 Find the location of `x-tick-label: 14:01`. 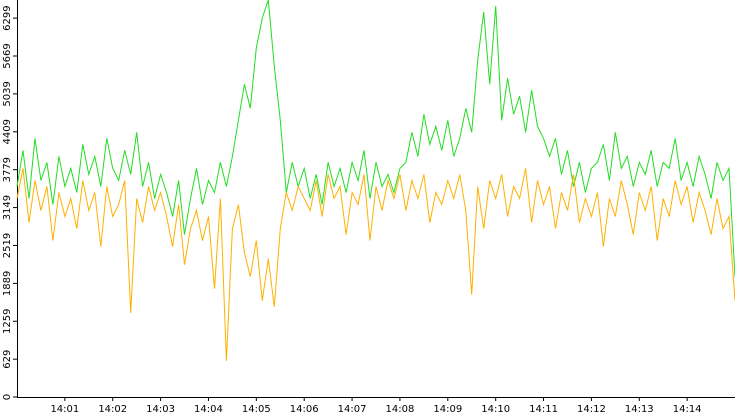

x-tick-label: 14:01 is located at coordinates (64, 409).